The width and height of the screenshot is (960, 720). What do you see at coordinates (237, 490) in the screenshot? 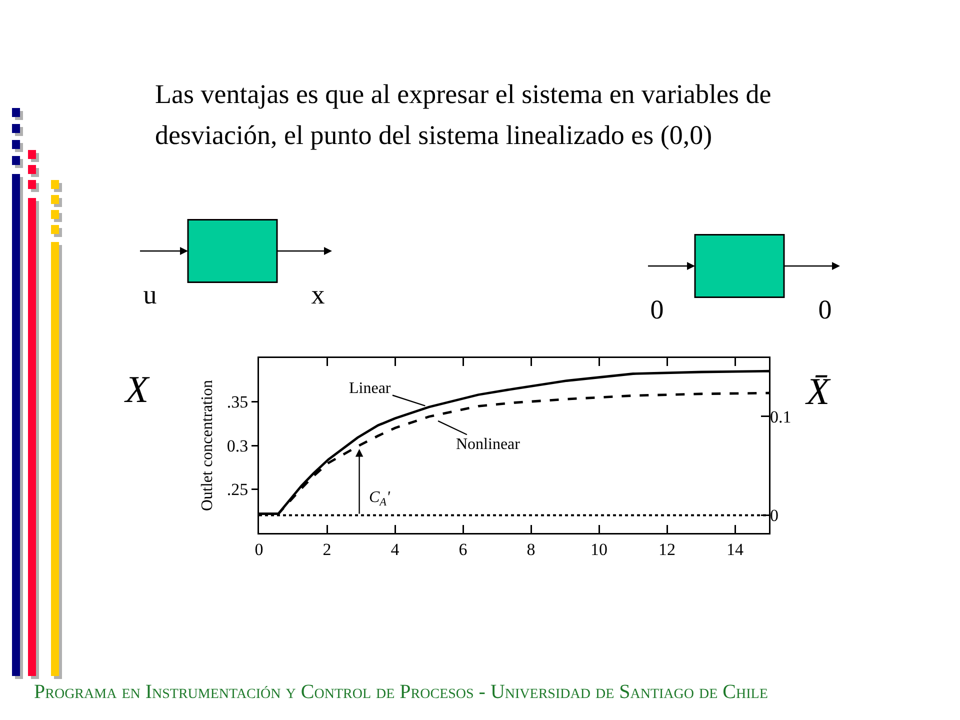
I see `y-tick-label: .25` at bounding box center [237, 490].